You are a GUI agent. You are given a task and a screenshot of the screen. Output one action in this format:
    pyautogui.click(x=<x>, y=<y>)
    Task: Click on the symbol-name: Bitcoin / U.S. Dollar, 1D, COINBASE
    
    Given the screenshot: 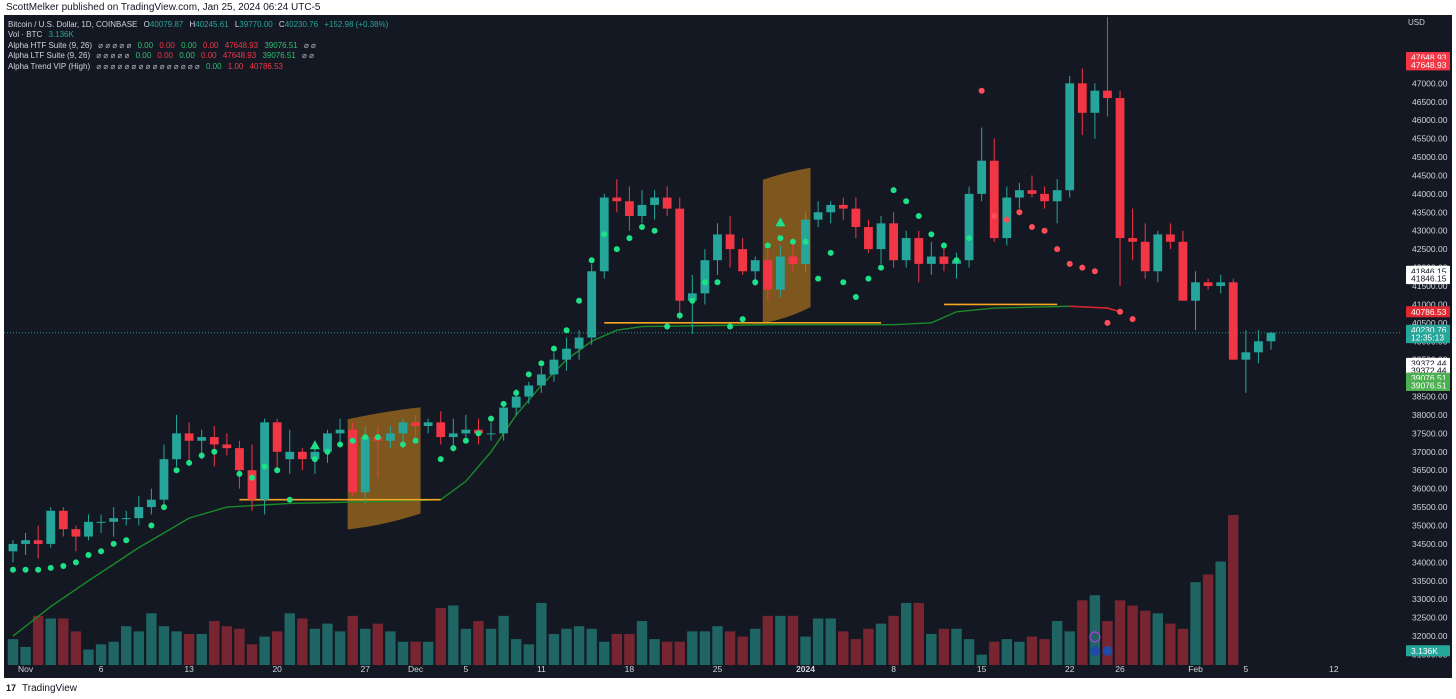 What is the action you would take?
    pyautogui.click(x=73, y=24)
    